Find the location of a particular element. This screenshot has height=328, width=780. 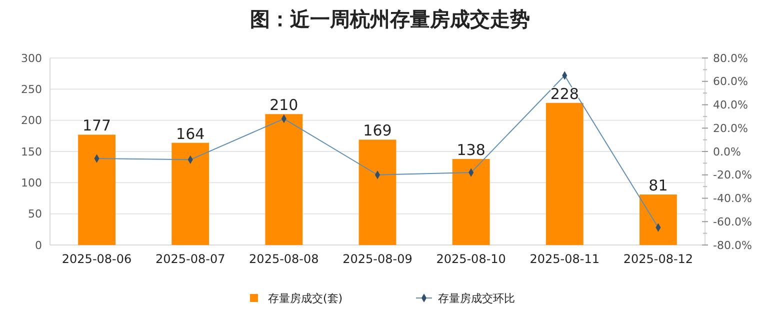

data-label: 81 is located at coordinates (658, 185).